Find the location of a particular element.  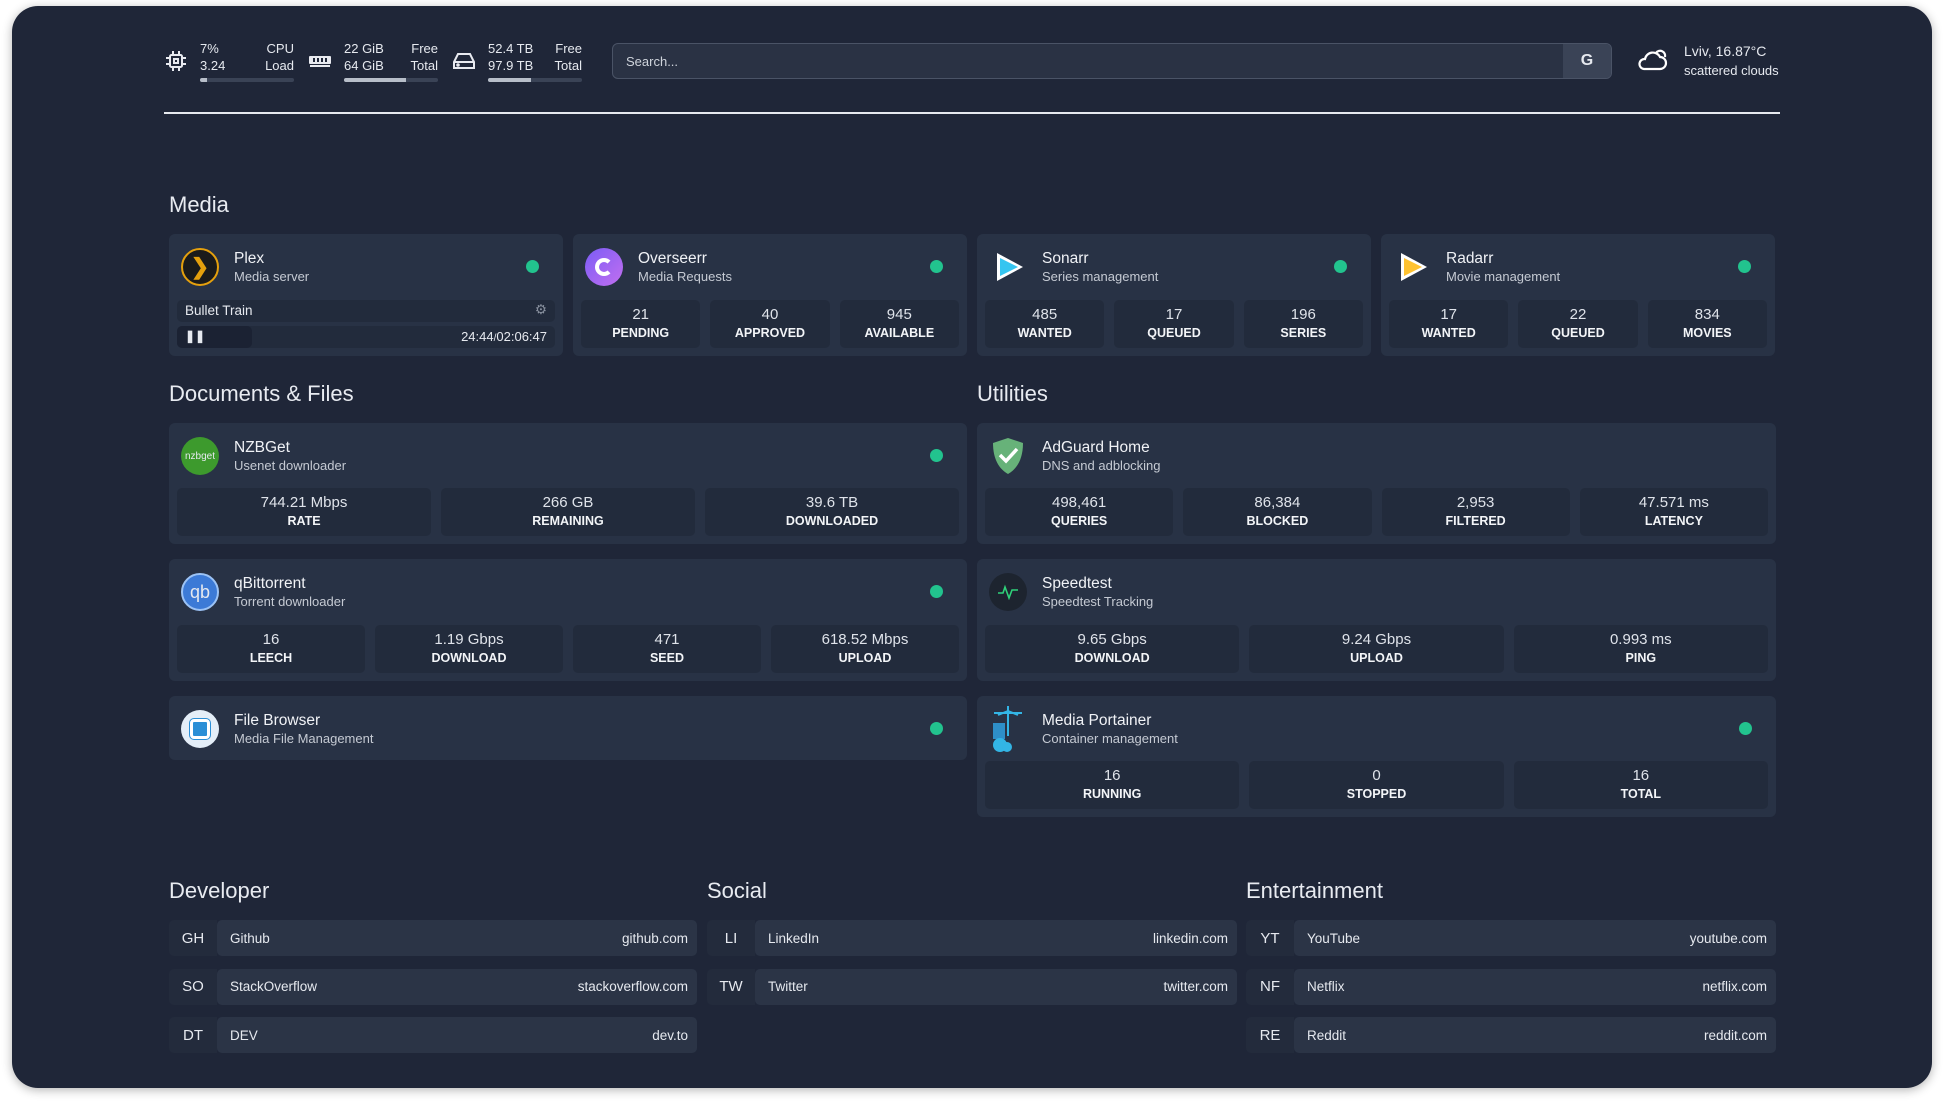

bookmark-url: dev.to is located at coordinates (670, 1035).